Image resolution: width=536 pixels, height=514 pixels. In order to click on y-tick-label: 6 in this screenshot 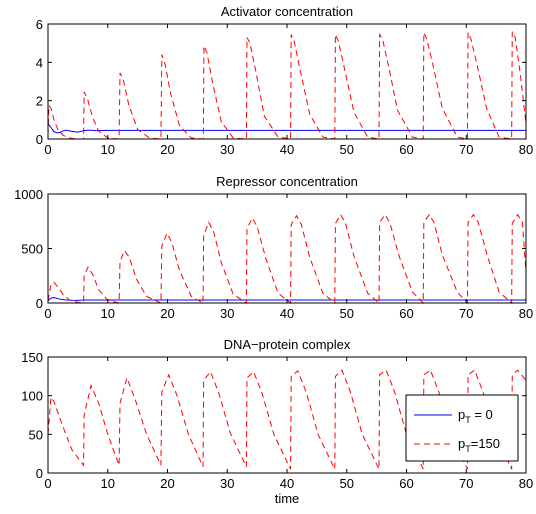, I will do `click(39, 24)`.